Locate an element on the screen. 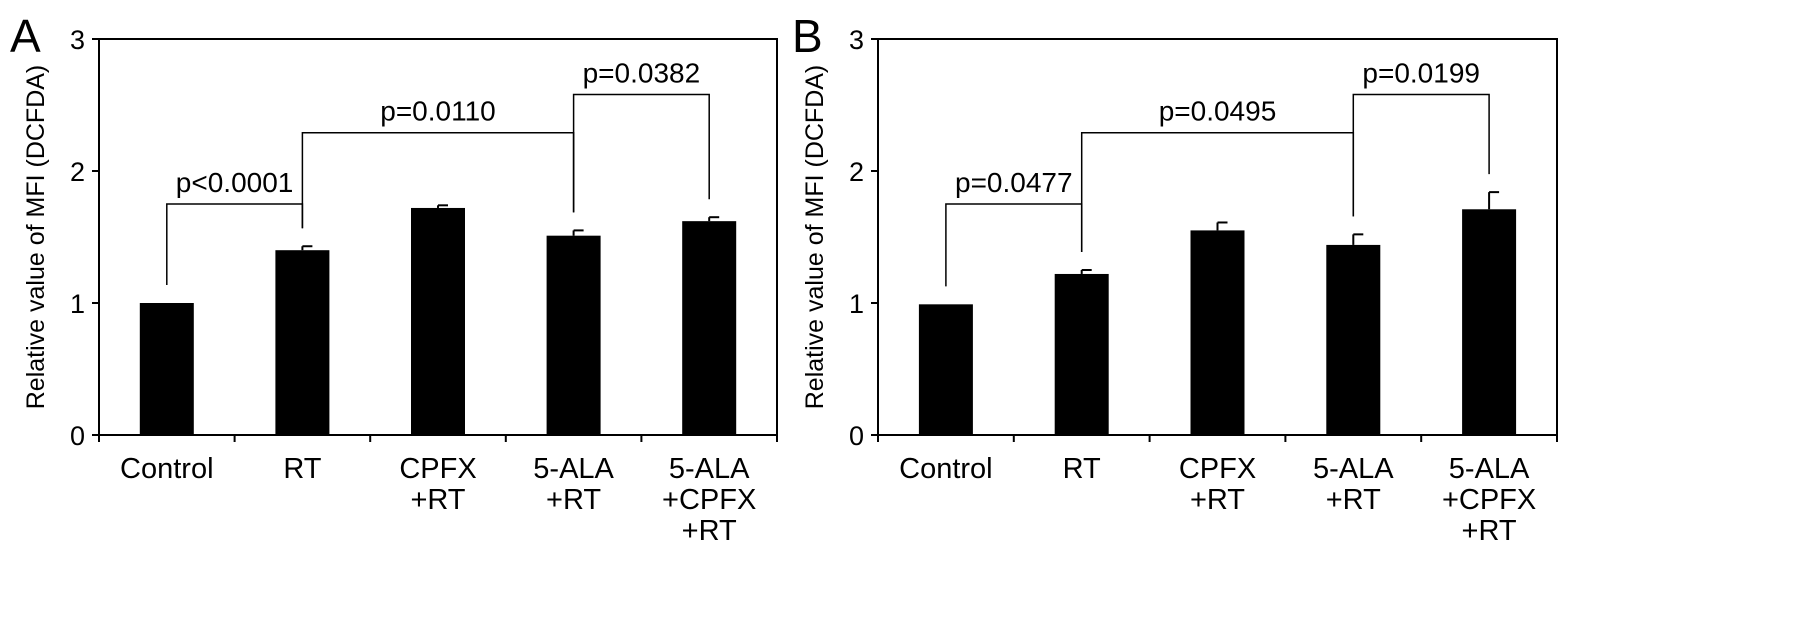 Image resolution: width=1795 pixels, height=628 pixels. p-value-label: p=0.0382 is located at coordinates (642, 72).